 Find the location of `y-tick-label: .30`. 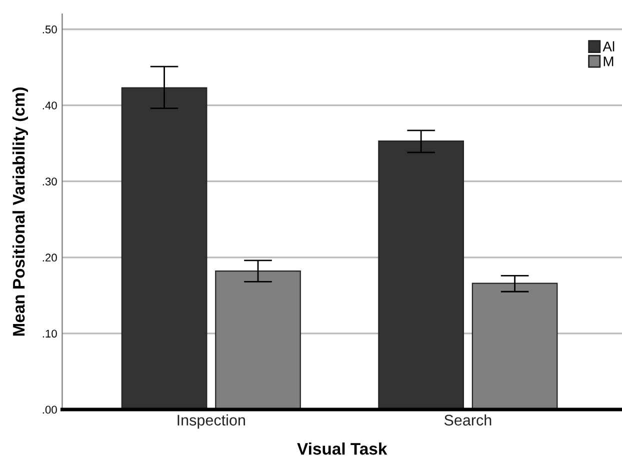

y-tick-label: .30 is located at coordinates (49, 182).